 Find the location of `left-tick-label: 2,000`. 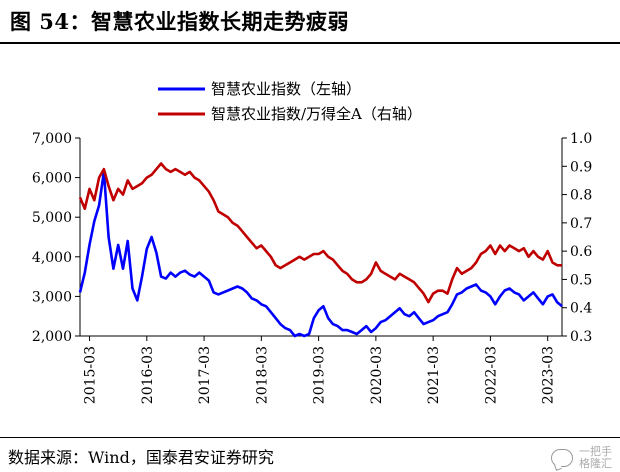

left-tick-label: 2,000 is located at coordinates (52, 337).